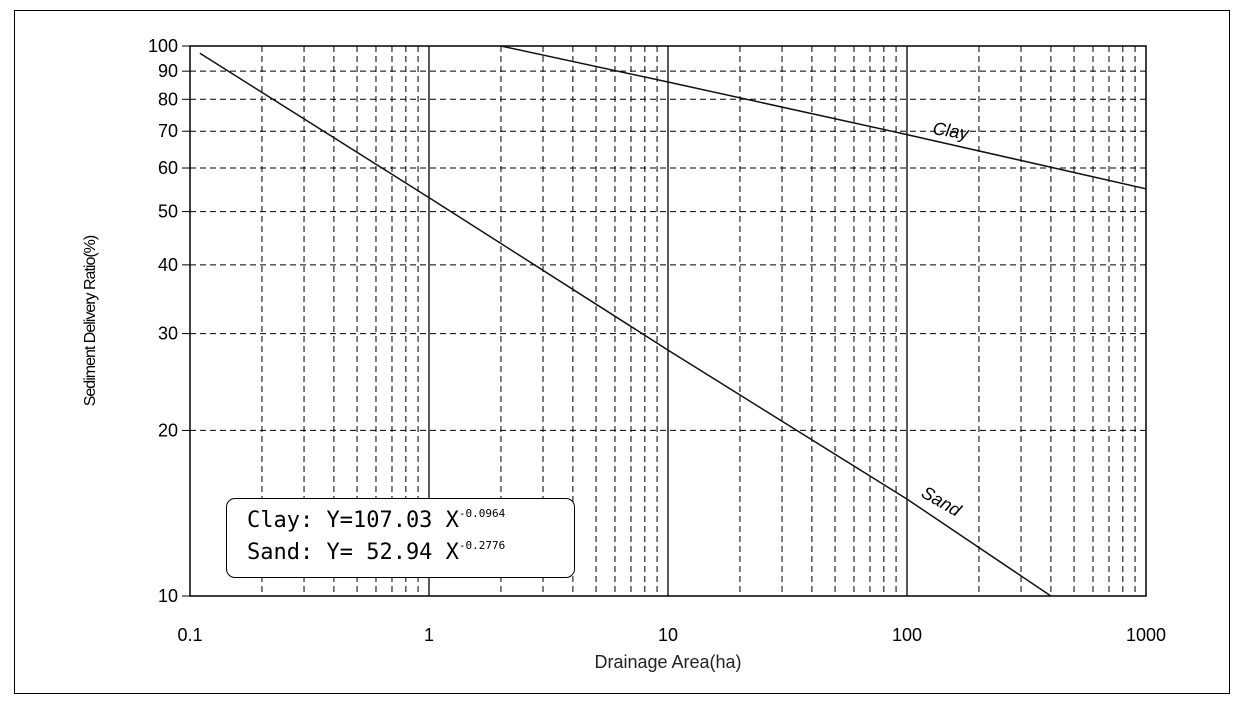  I want to click on x-tick-label: 1000, so click(1146, 635).